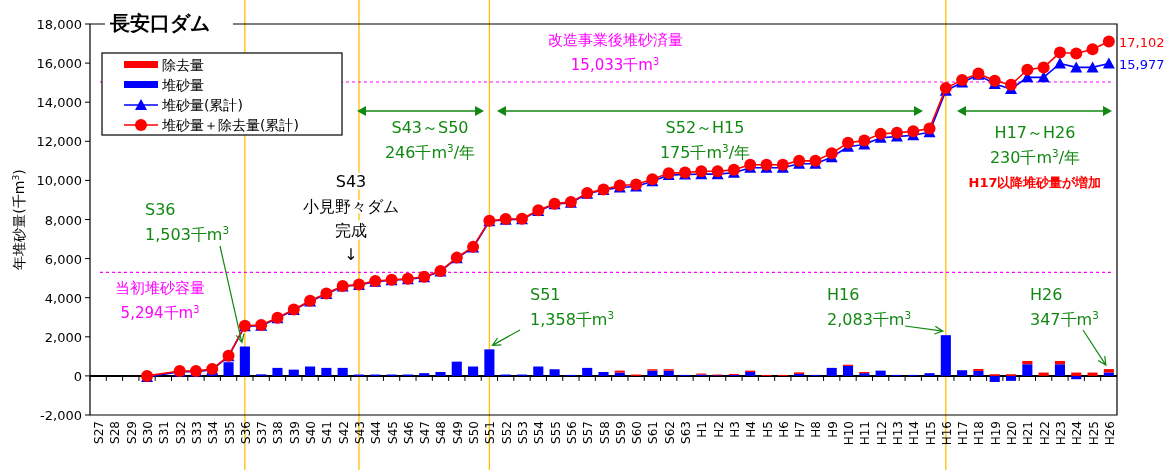  Describe the element at coordinates (963, 433) in the screenshot. I see `x-tick-label: H17` at that location.